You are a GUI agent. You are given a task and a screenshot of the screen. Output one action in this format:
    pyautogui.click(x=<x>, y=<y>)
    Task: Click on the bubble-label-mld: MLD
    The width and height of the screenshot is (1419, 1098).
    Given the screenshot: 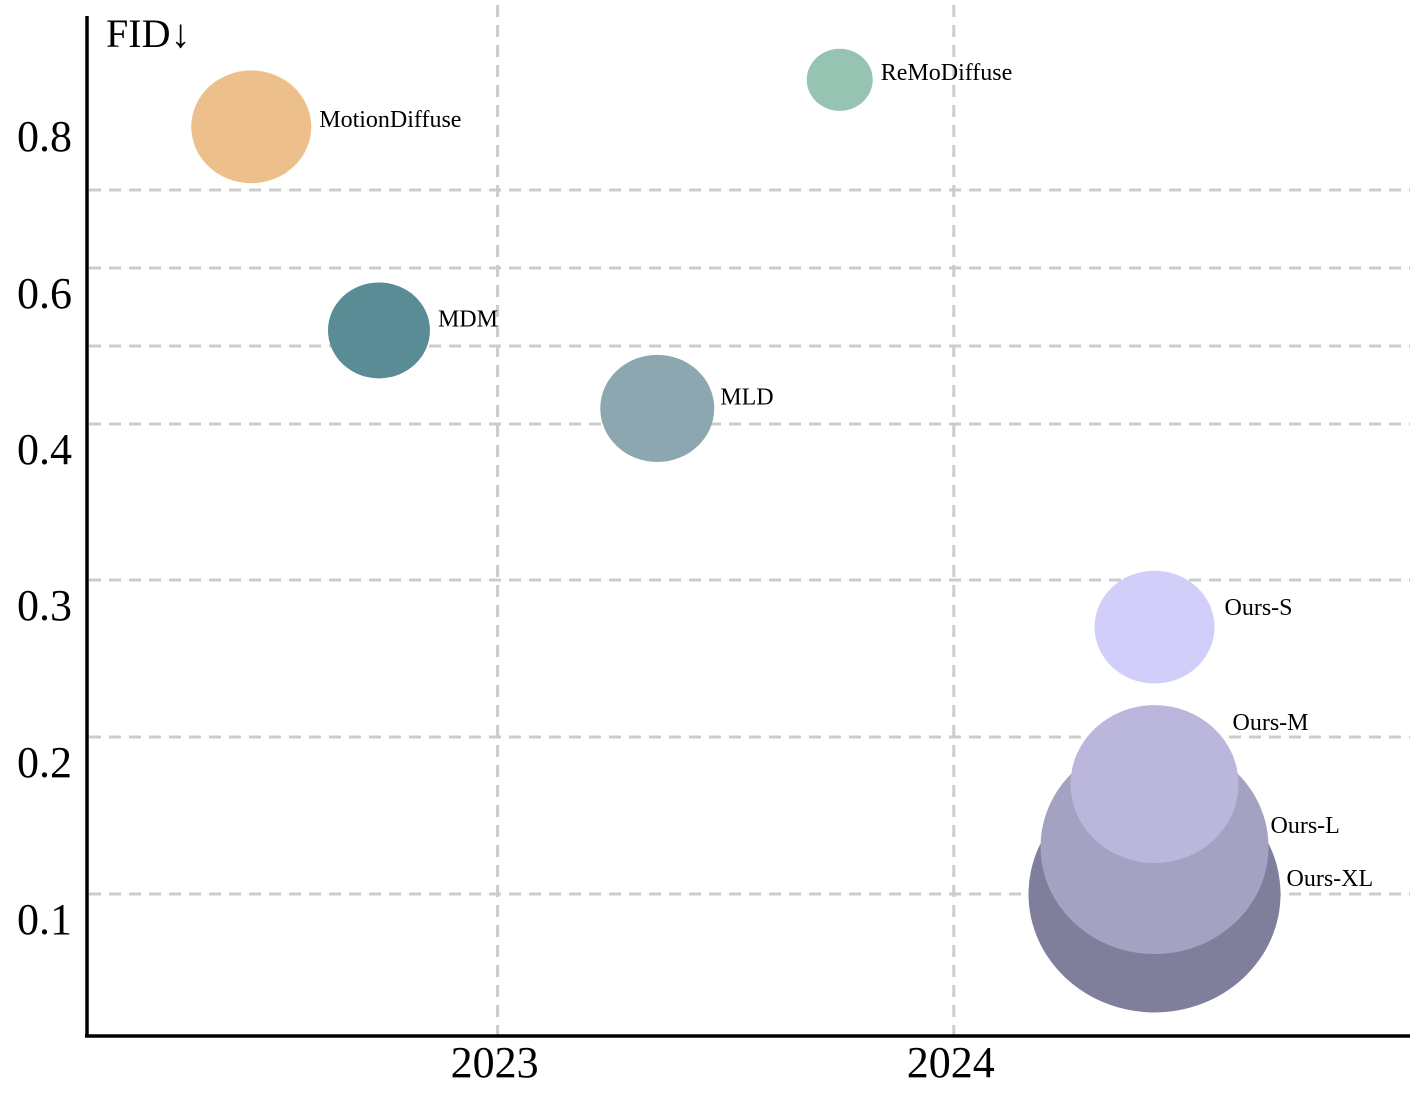 What is the action you would take?
    pyautogui.click(x=746, y=397)
    